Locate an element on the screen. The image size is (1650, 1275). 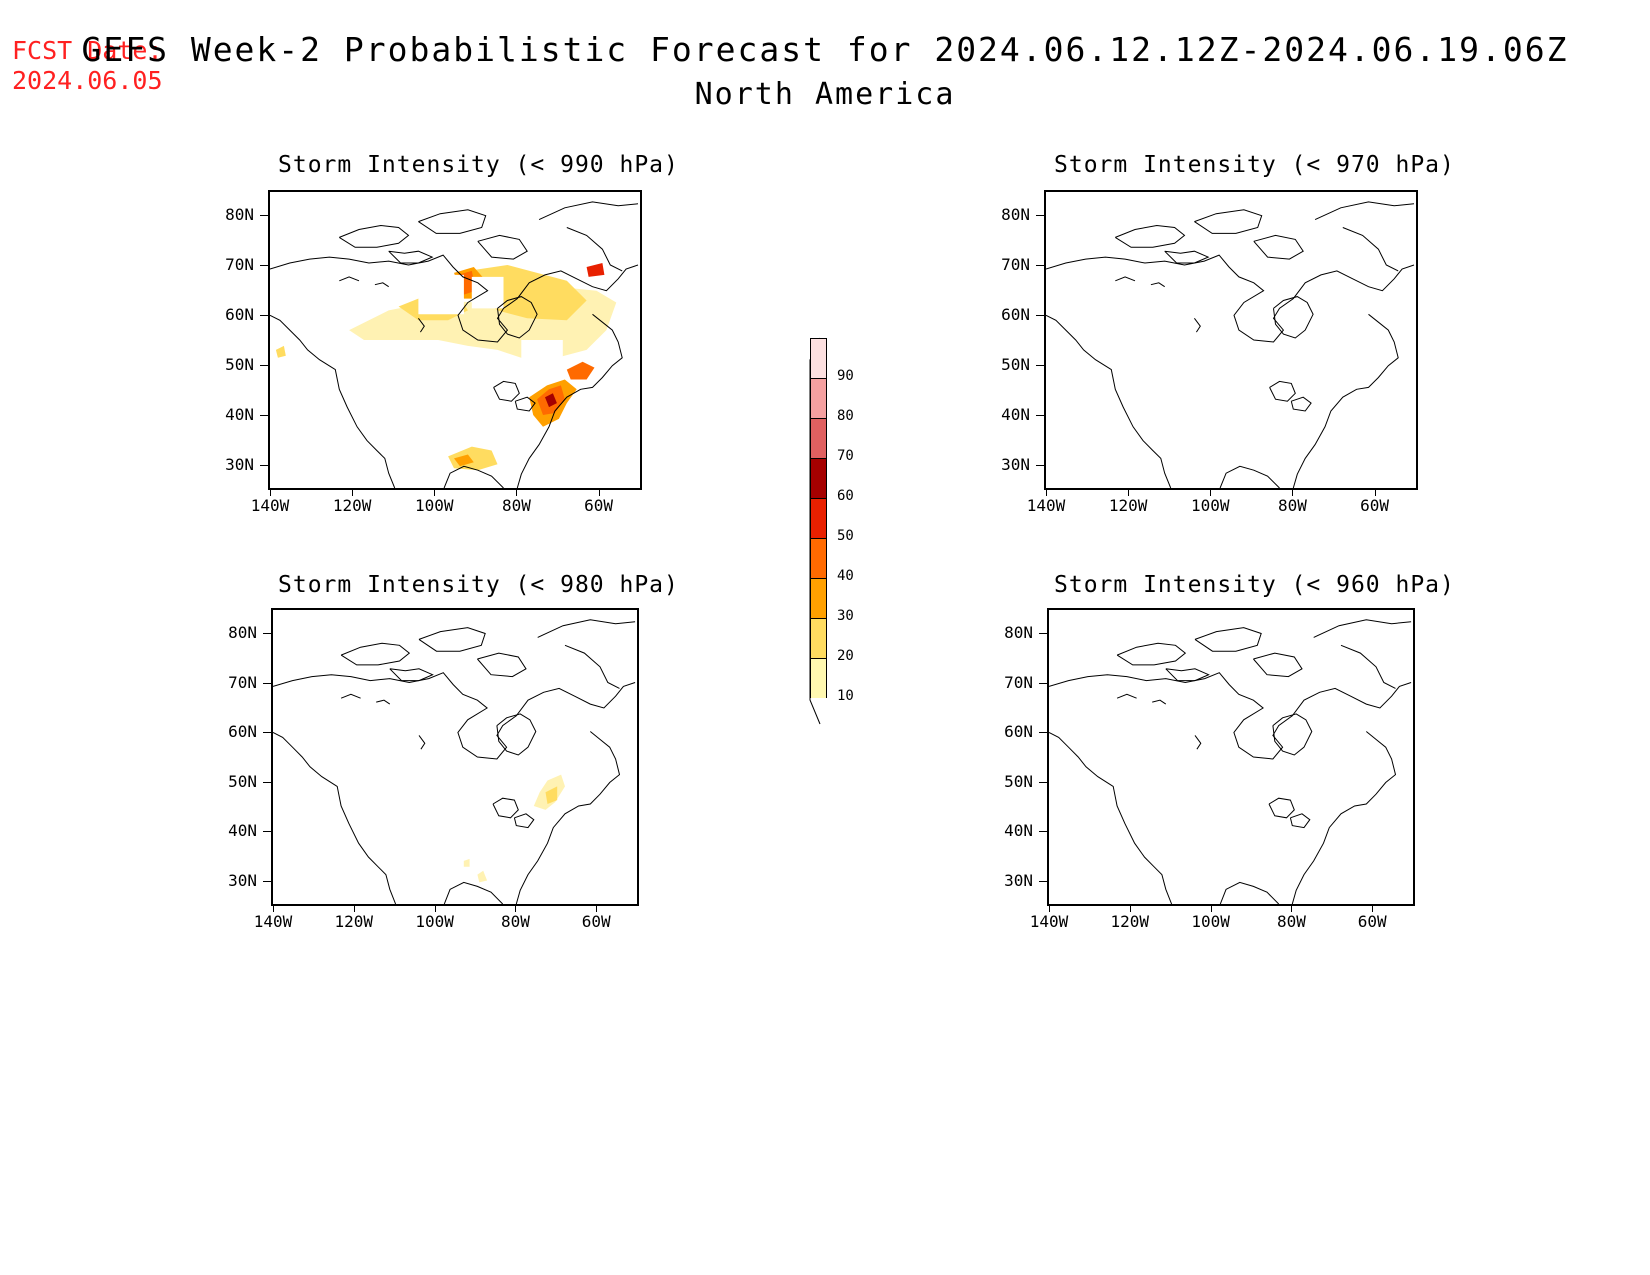
colorbar-label: 80 is located at coordinates (845, 416).